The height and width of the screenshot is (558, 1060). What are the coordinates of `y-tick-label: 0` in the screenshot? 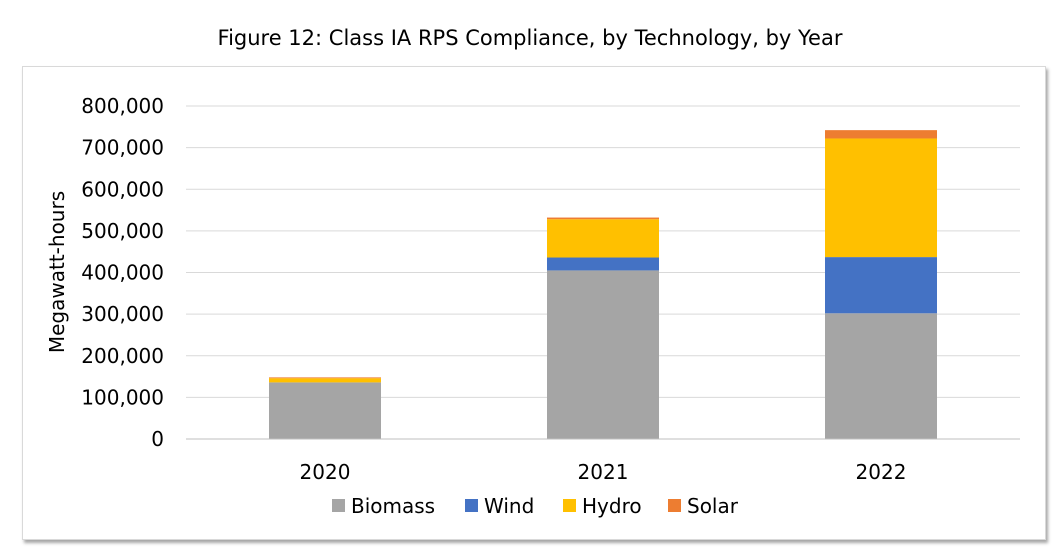 It's located at (157, 439).